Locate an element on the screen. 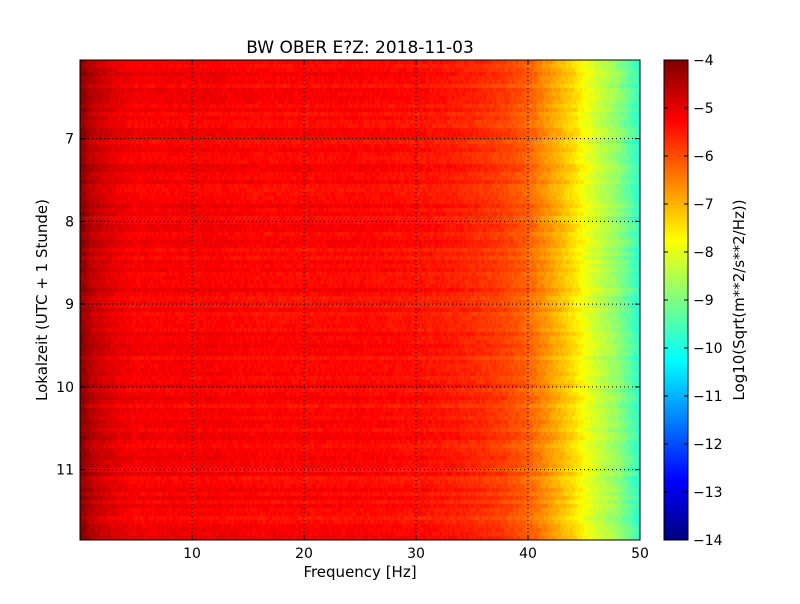 This screenshot has height=604, width=800. colorbar-tick-label: −14 is located at coordinates (708, 541).